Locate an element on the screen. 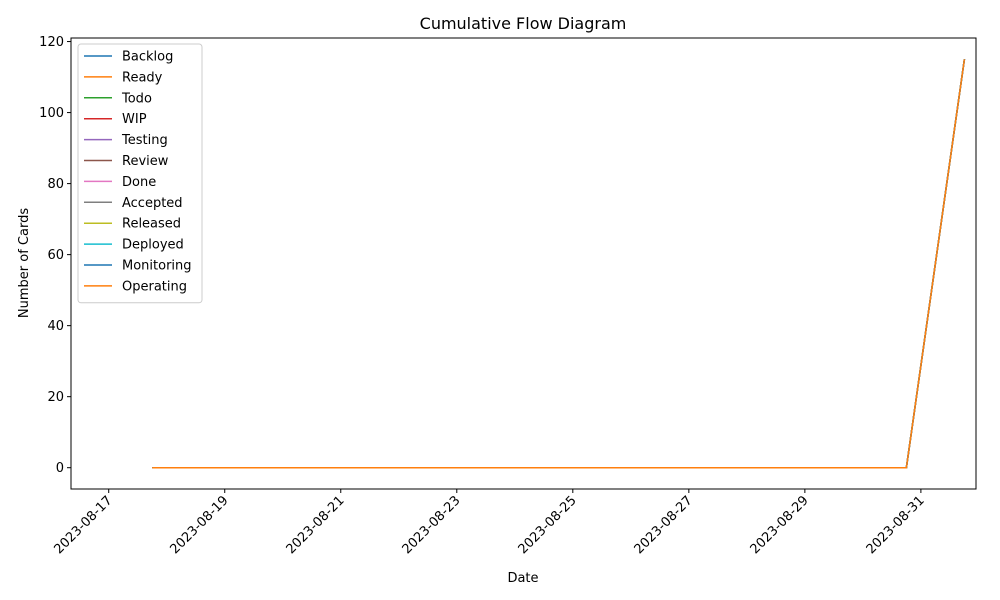 The width and height of the screenshot is (1000, 600). y-axis: 0 20 40 60 80 100 120 is located at coordinates (55, 255).